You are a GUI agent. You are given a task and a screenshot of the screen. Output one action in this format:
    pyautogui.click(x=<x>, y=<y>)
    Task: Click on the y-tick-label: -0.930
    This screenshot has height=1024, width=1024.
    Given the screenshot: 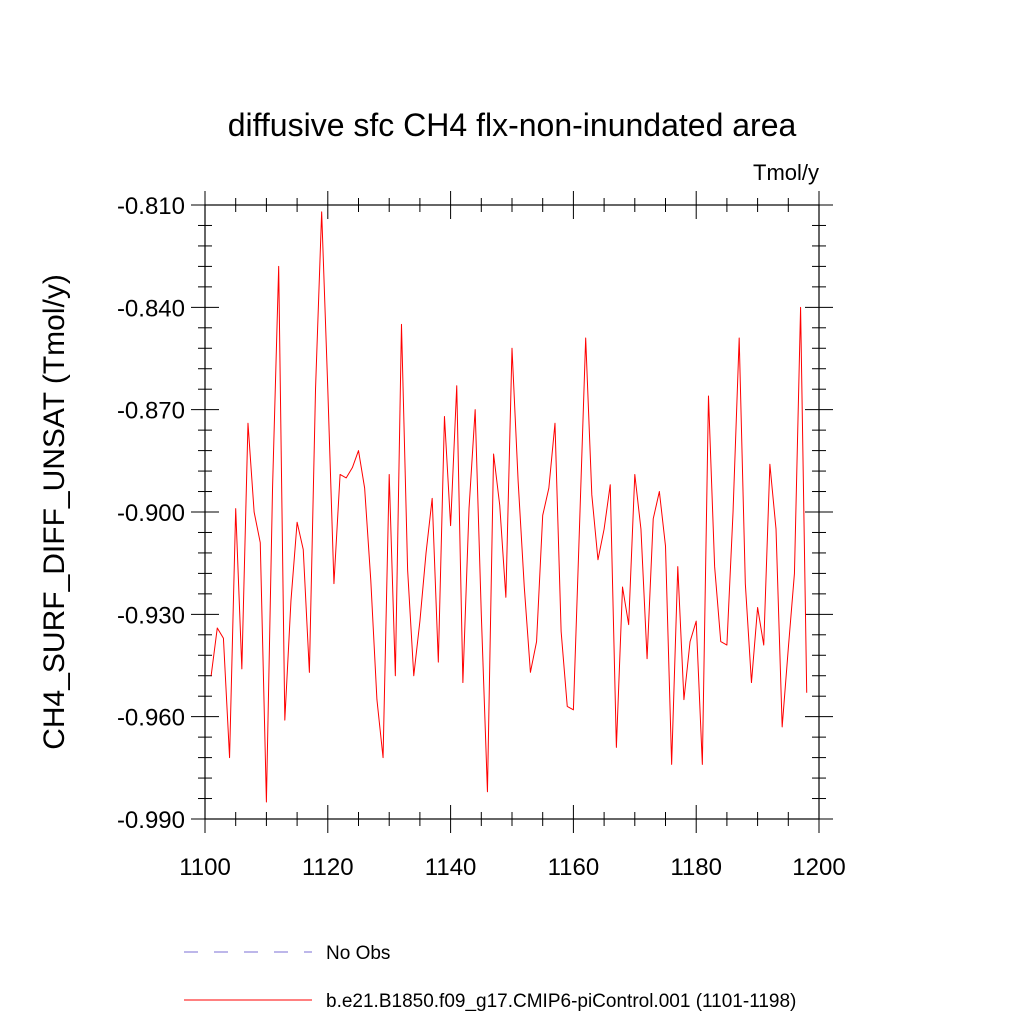 What is the action you would take?
    pyautogui.click(x=151, y=615)
    